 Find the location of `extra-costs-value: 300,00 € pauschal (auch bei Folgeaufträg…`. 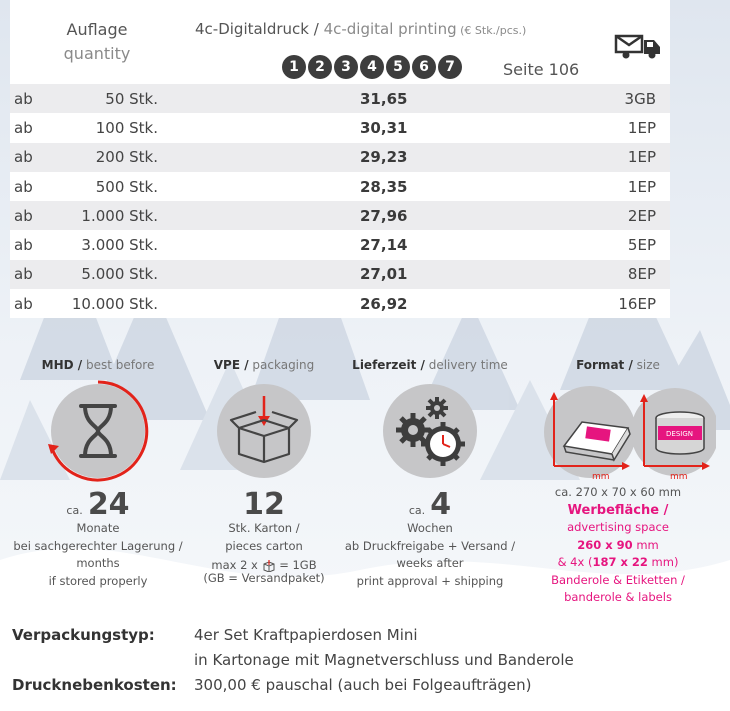

extra-costs-value: 300,00 € pauschal (auch bei Folgeaufträg… is located at coordinates (363, 685).